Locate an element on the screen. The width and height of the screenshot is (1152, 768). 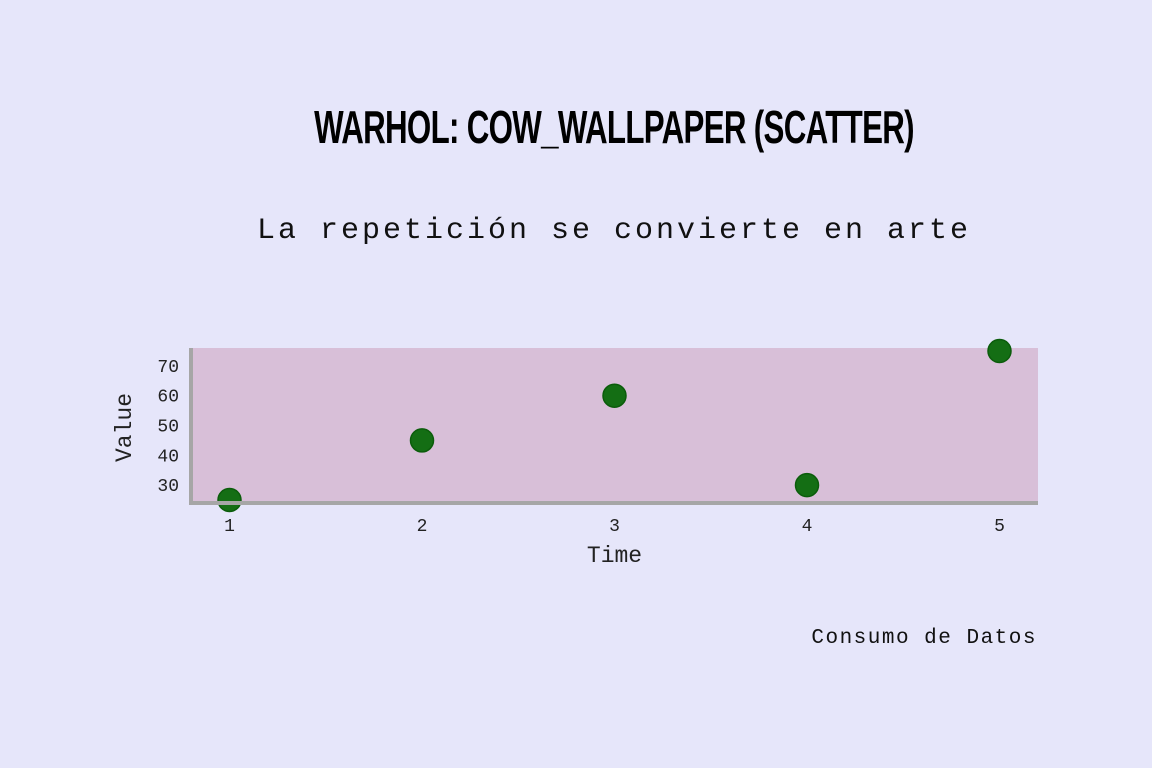
x-tick-label: 2 is located at coordinates (422, 527).